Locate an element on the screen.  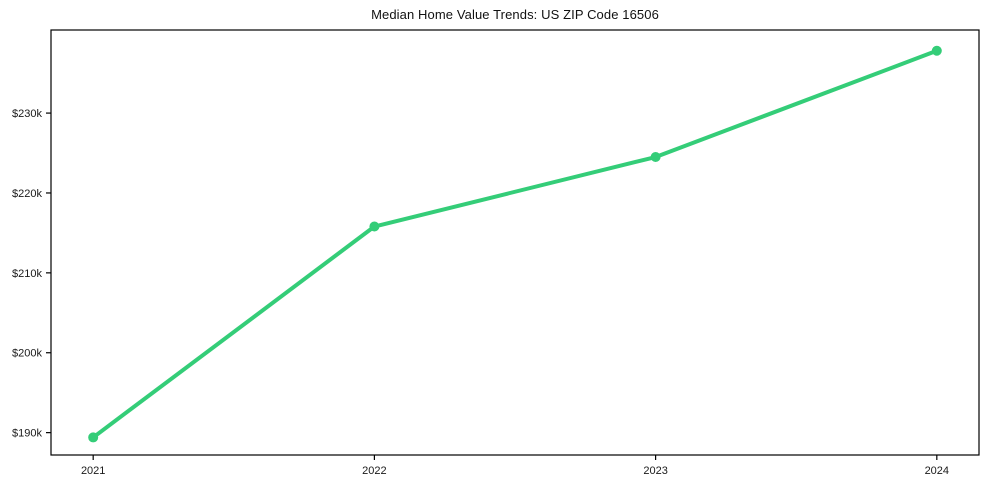
y-axis-tick-label: $200k is located at coordinates (27, 354).